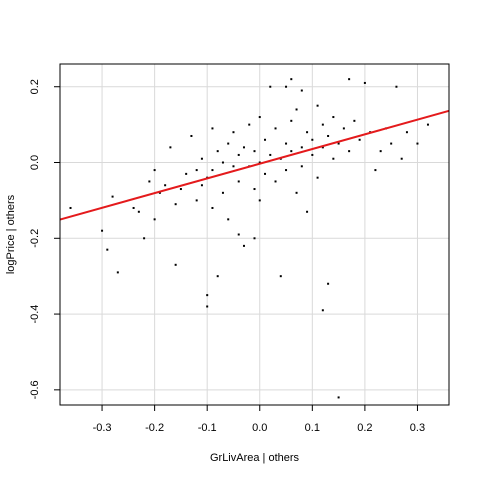 The height and width of the screenshot is (480, 480). What do you see at coordinates (35, 314) in the screenshot?
I see `y-tick-label: -0.4` at bounding box center [35, 314].